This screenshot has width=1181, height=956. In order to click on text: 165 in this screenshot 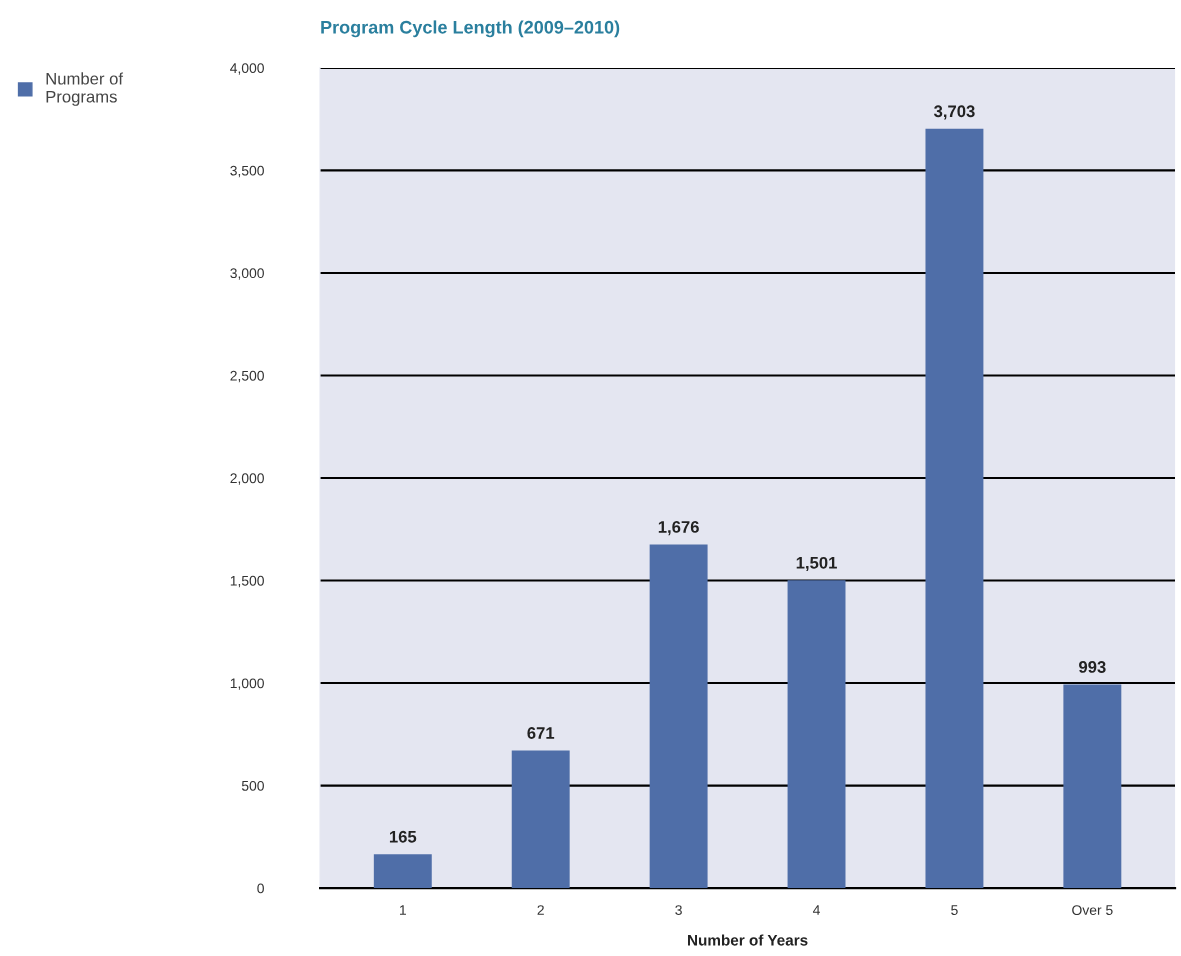, I will do `click(403, 836)`.